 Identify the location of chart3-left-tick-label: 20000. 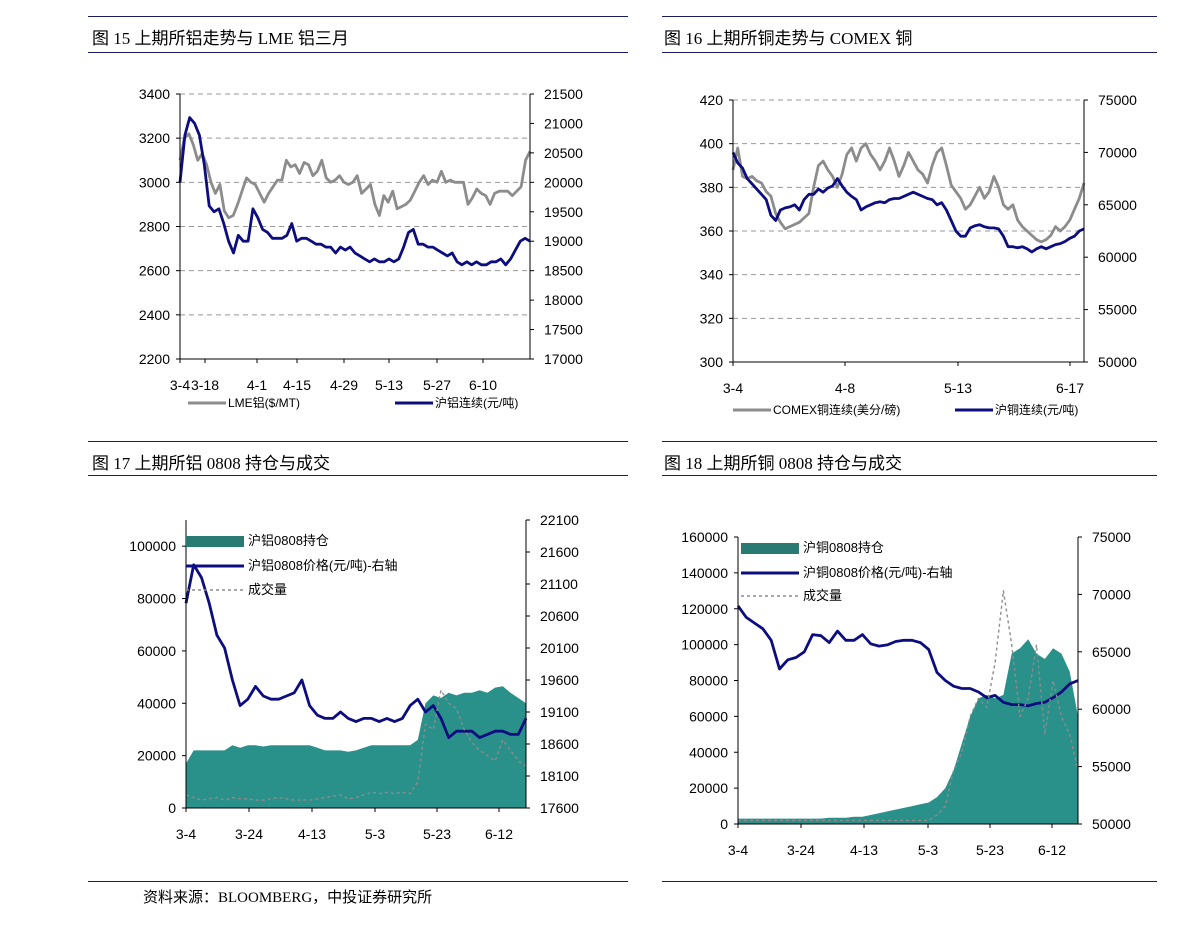
(156, 756).